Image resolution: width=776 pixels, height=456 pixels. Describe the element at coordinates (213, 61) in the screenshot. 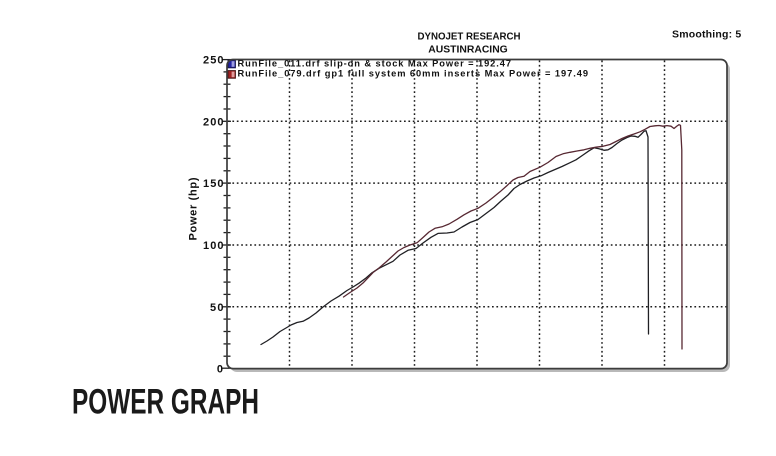

I see `svg-text: 250` at that location.